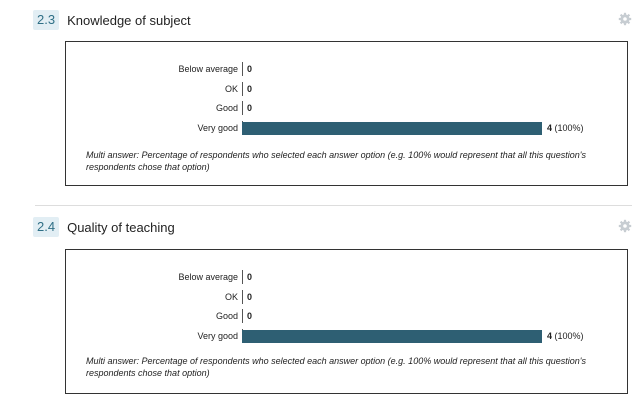 Image resolution: width=642 pixels, height=412 pixels. What do you see at coordinates (121, 227) in the screenshot?
I see `question-title: Quality of teaching` at bounding box center [121, 227].